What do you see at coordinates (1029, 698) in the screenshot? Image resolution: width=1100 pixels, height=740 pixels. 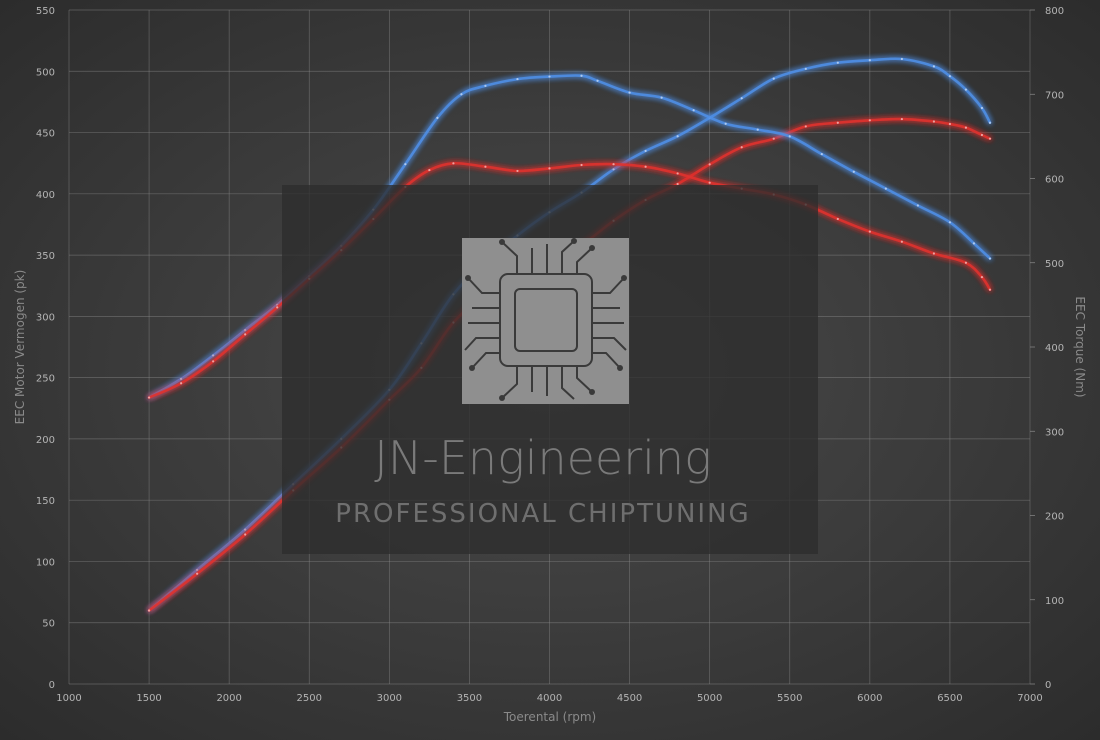 I see `x-tick-label: 7000` at bounding box center [1029, 698].